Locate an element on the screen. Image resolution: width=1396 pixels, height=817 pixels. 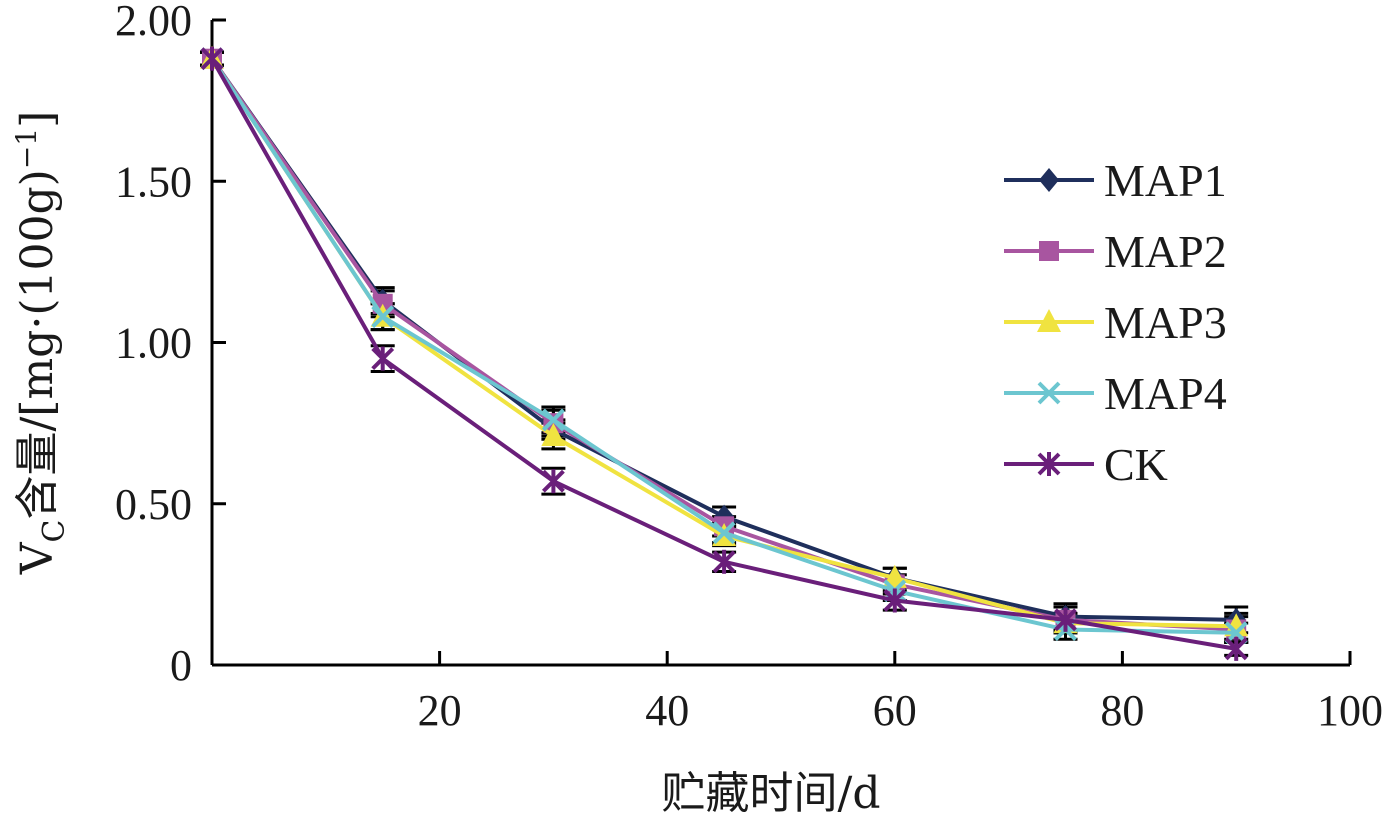
legend-item-map4: MAP4 is located at coordinates (1115, 393).